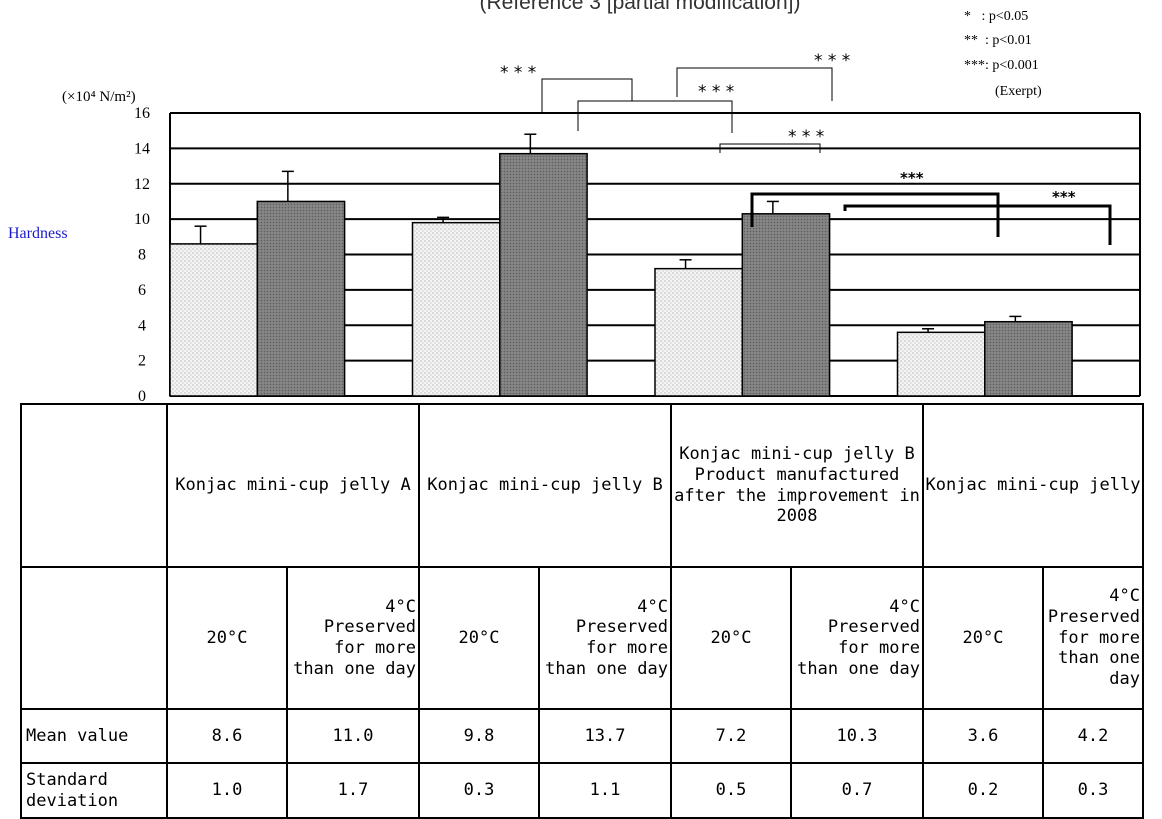 The width and height of the screenshot is (1162, 819). I want to click on y-tick-label: 8, so click(142, 255).